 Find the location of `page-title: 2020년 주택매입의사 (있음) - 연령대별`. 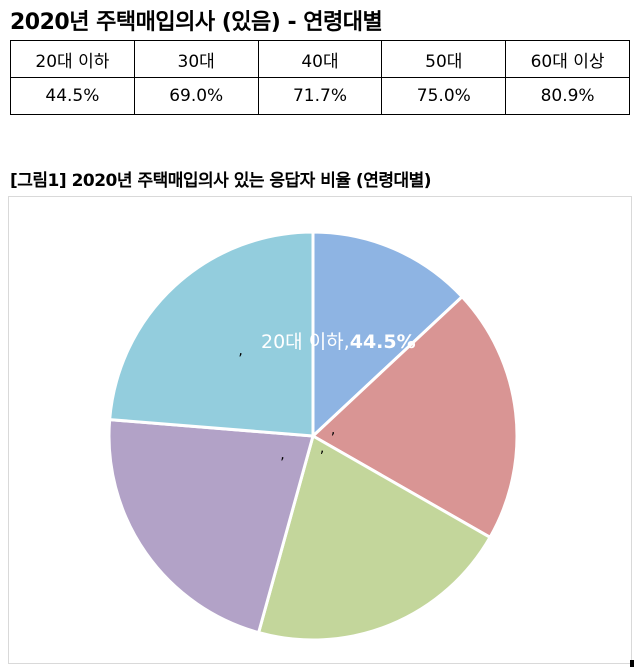

page-title: 2020년 주택매입의사 (있음) - 연령대별 is located at coordinates (196, 22).